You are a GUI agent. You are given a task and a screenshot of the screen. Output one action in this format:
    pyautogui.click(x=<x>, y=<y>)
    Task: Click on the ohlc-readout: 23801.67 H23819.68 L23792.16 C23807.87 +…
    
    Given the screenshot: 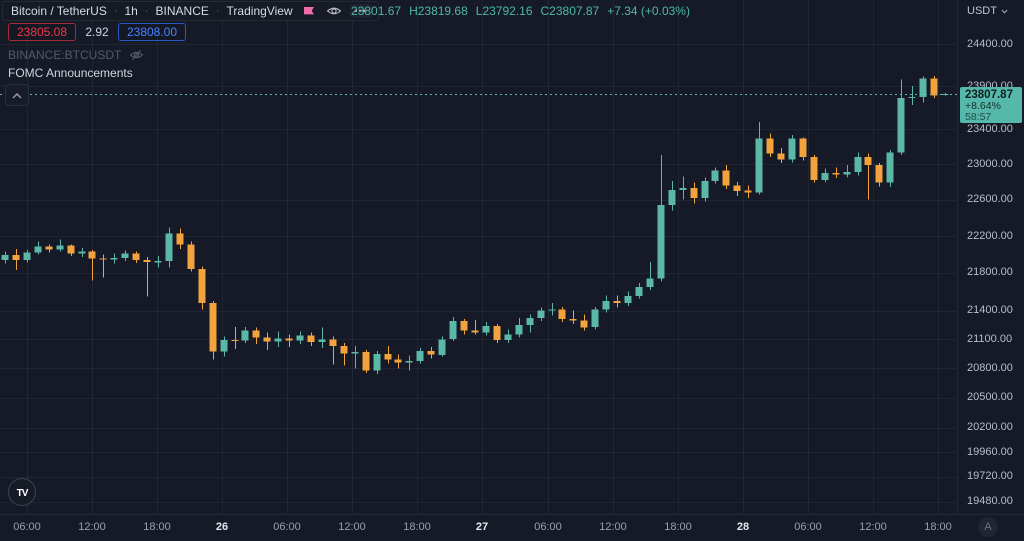 What is the action you would take?
    pyautogui.click(x=520, y=11)
    